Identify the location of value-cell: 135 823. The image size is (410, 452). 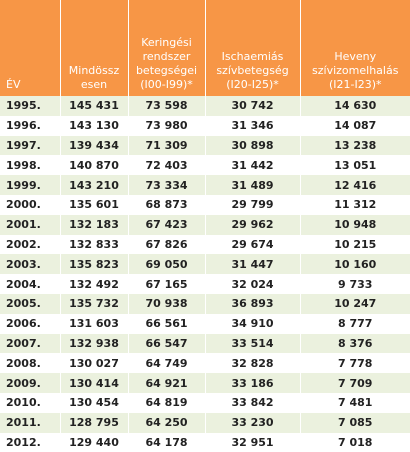
(93, 264).